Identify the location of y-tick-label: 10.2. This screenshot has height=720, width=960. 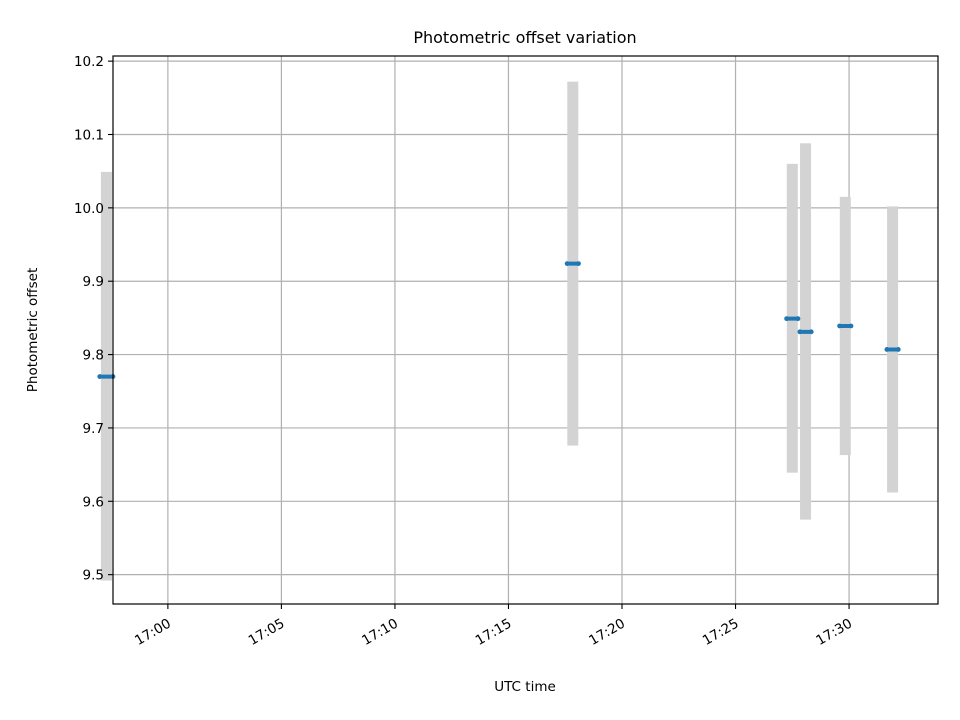
(89, 62).